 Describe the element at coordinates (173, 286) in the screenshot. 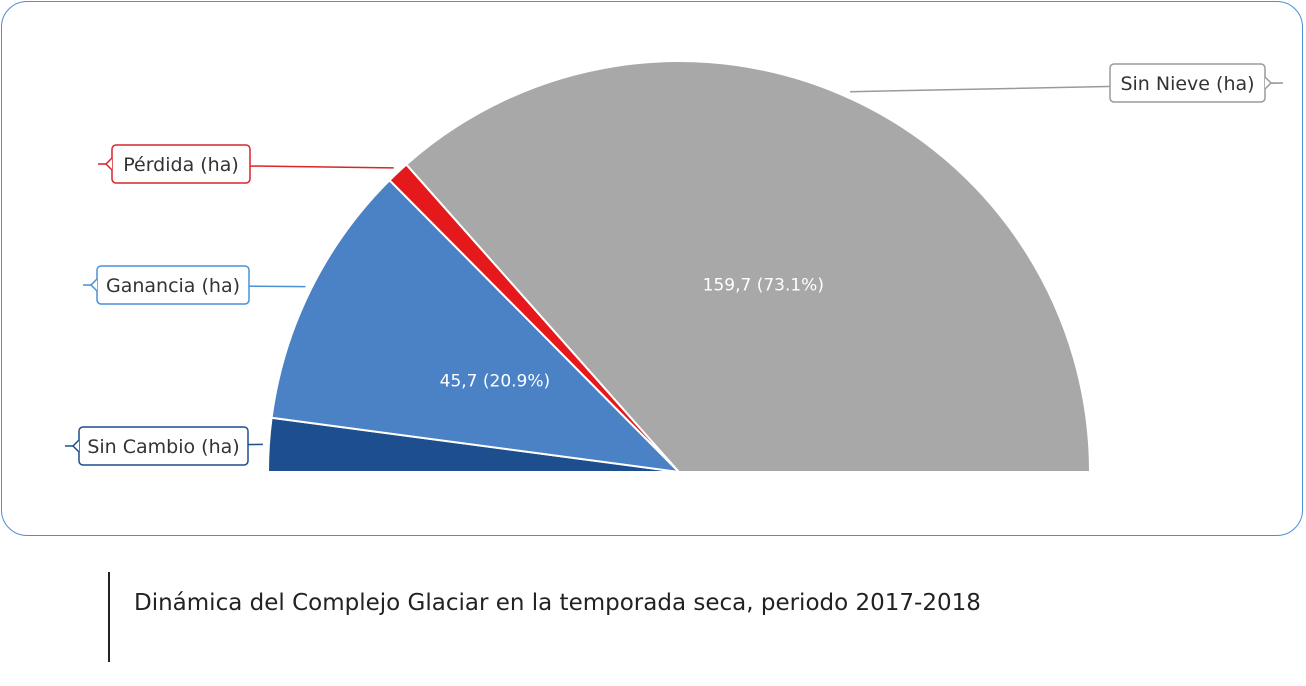

I see `callout-label-ganancia-ha: Ganancia (ha)` at that location.